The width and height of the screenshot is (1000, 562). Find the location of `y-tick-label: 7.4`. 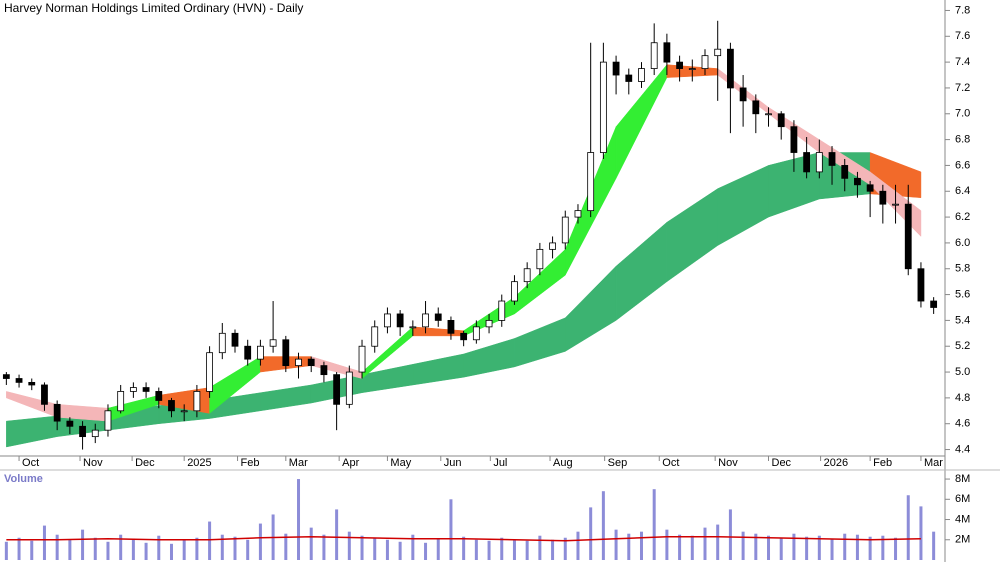

y-tick-label: 7.4 is located at coordinates (962, 62).